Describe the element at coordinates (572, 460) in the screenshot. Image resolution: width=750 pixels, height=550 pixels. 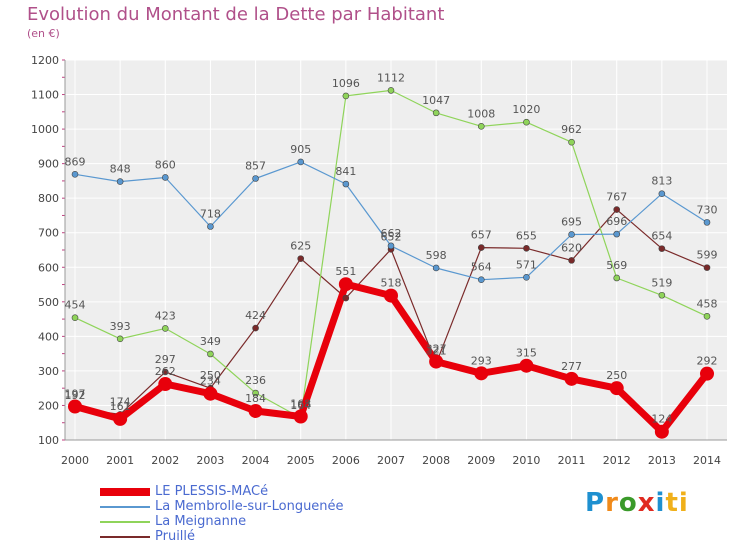
I see `x-tick-label: 2011` at that location.